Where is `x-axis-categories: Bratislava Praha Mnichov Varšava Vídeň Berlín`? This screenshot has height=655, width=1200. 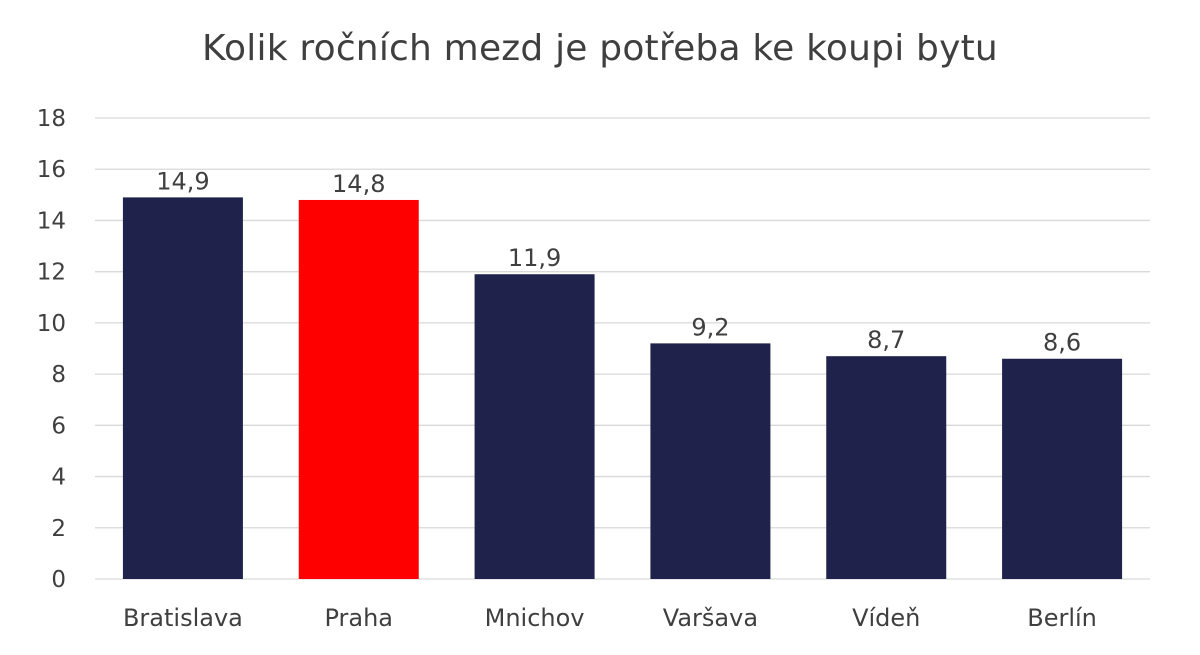
x-axis-categories: Bratislava Praha Mnichov Varšava Vídeň Berlín is located at coordinates (610, 618).